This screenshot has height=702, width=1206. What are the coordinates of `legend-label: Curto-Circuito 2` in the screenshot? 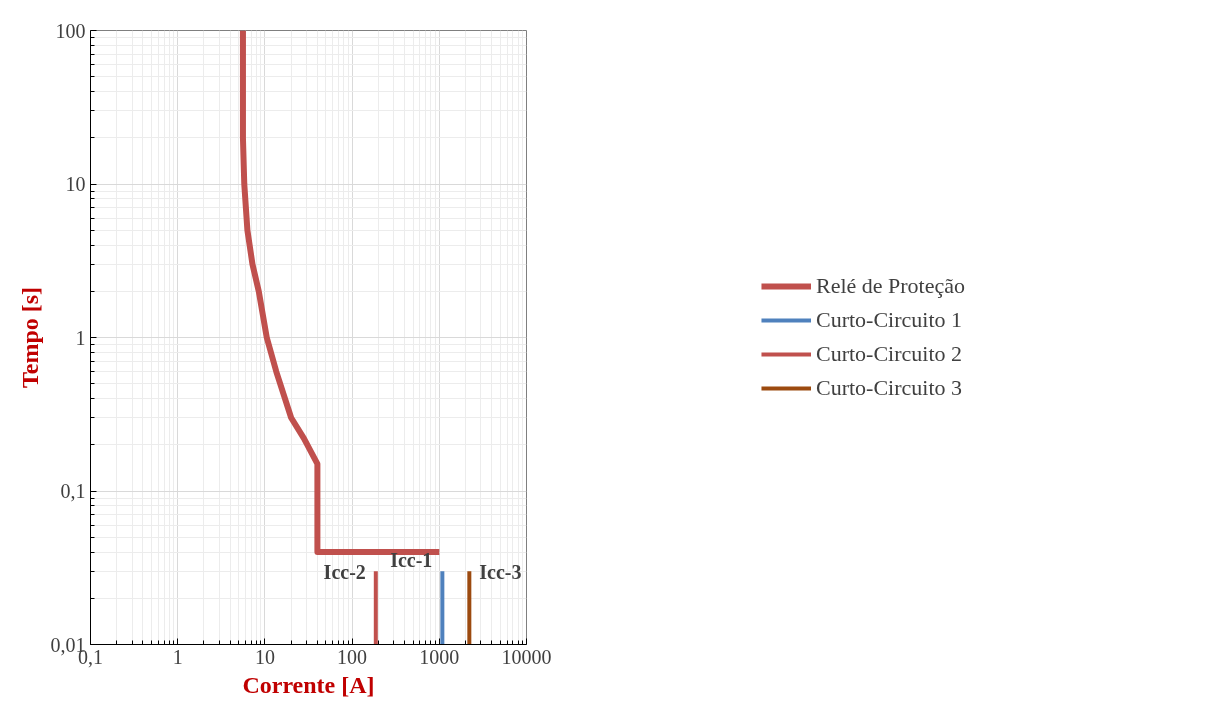 It's located at (889, 354).